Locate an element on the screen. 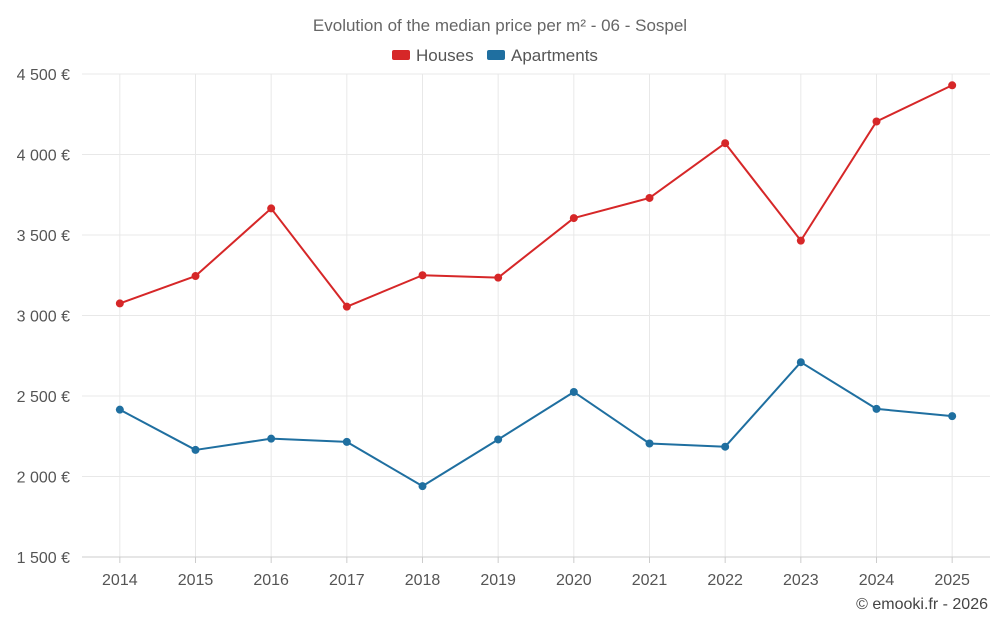  legend-item-houses: Houses is located at coordinates (433, 55).